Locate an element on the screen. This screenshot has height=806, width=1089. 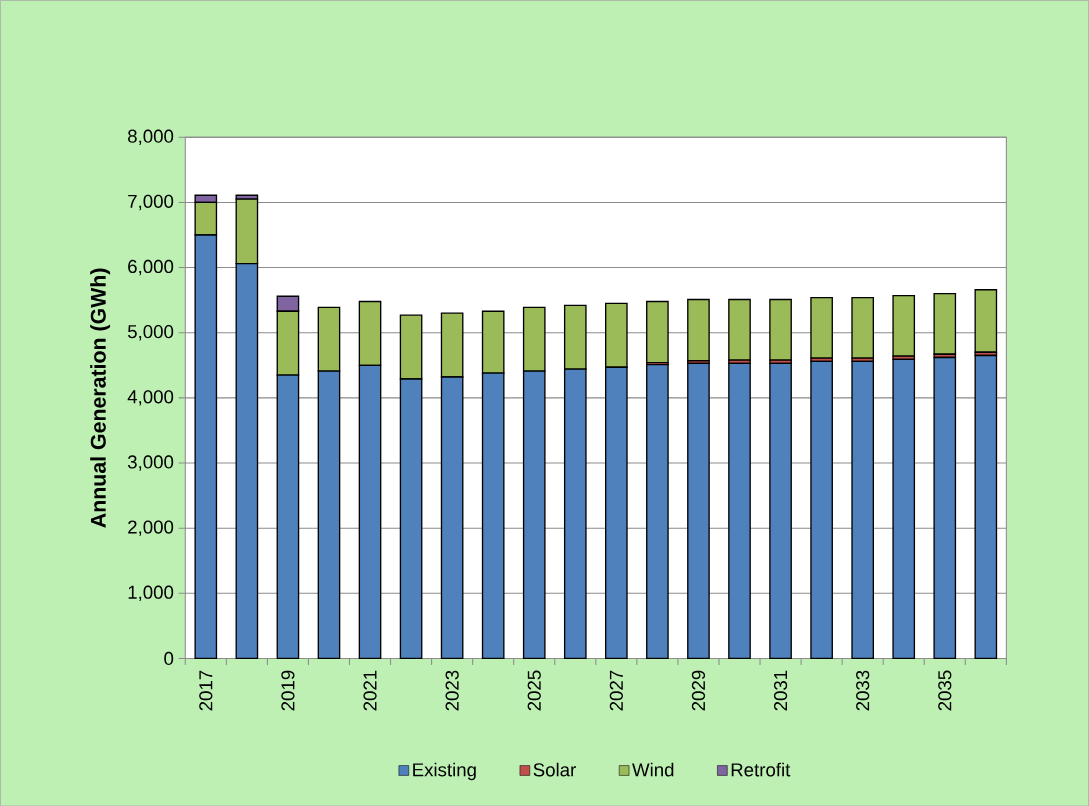
x-tick-label: 2035 is located at coordinates (945, 690).